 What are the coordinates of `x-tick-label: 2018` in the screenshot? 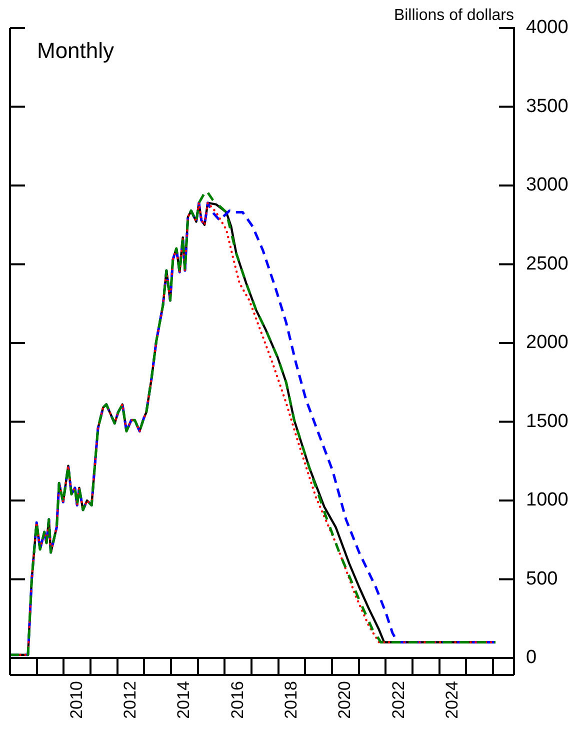 It's located at (290, 700).